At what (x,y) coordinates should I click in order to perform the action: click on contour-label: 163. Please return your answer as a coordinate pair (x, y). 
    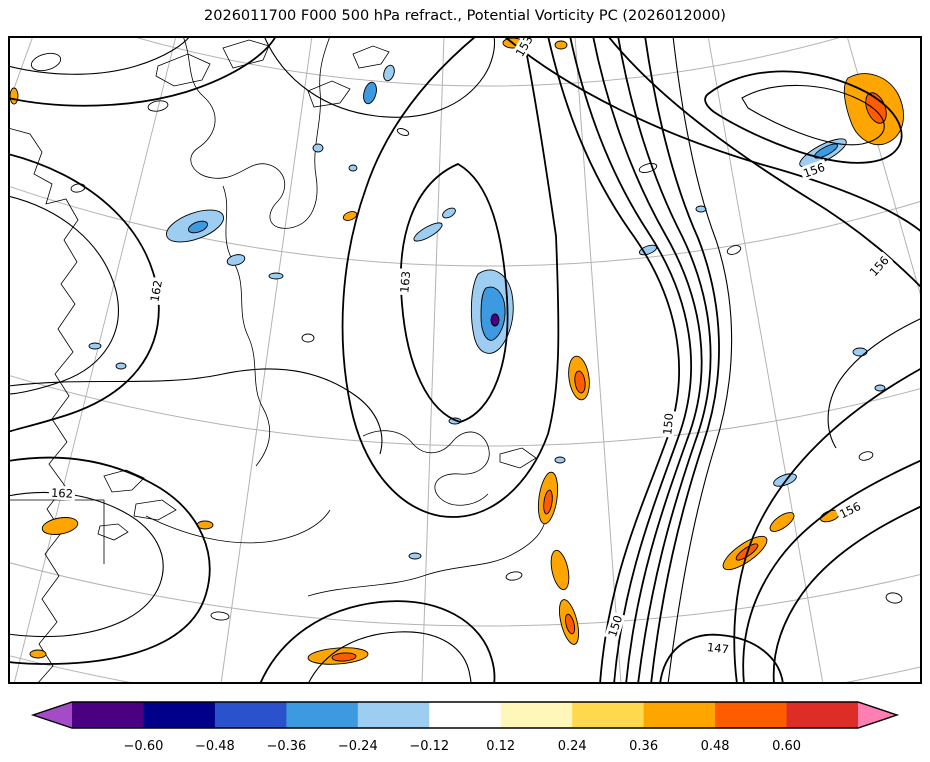
    Looking at the image, I should click on (404, 282).